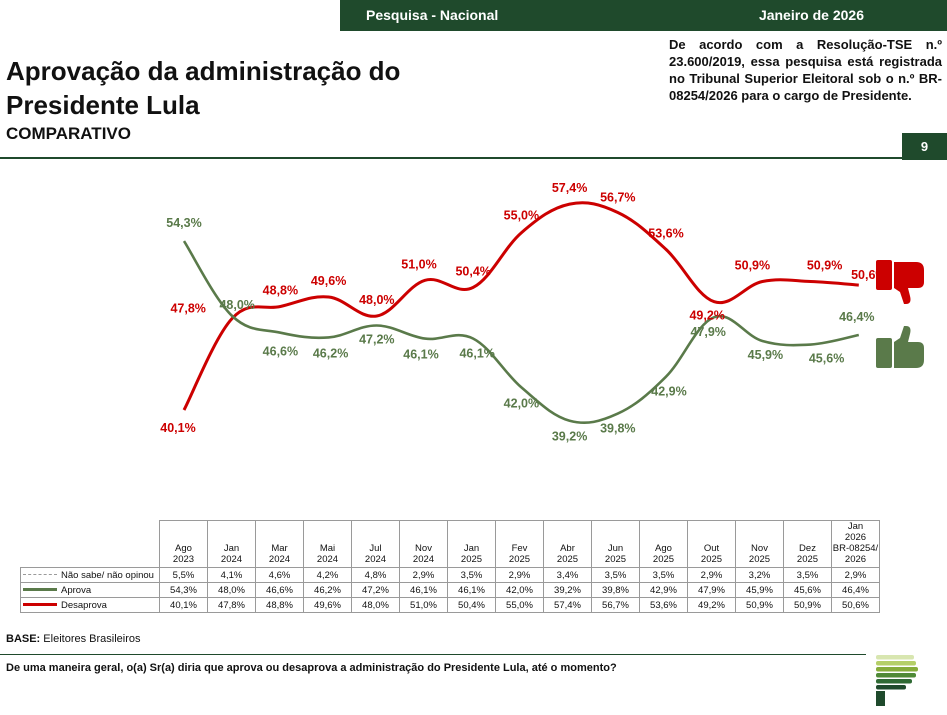 Image resolution: width=947 pixels, height=715 pixels. What do you see at coordinates (663, 605) in the screenshot?
I see `table-cell: 53,6%` at bounding box center [663, 605].